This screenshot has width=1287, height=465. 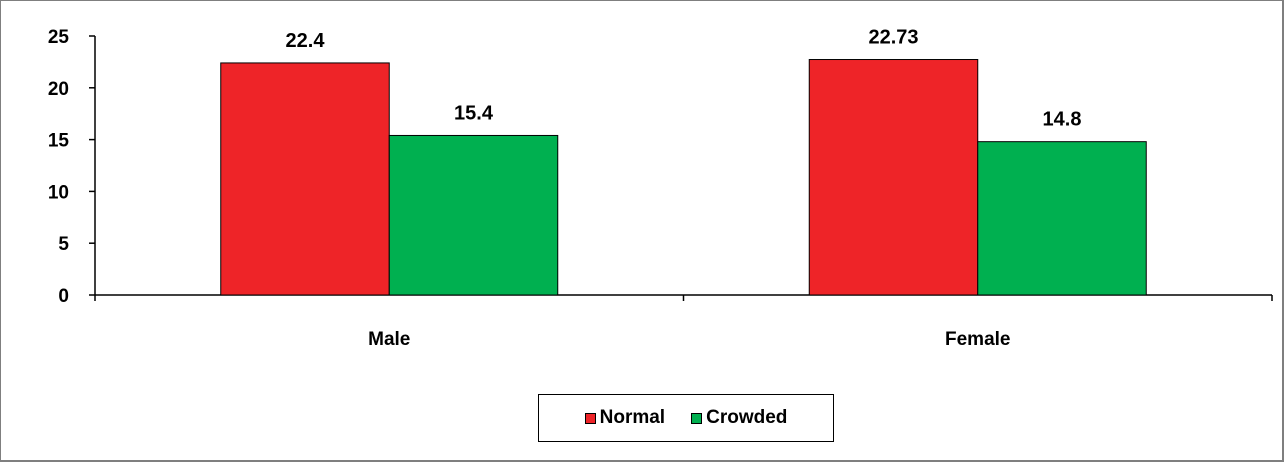 What do you see at coordinates (474, 113) in the screenshot?
I see `data-label-crowded-male: 15.4` at bounding box center [474, 113].